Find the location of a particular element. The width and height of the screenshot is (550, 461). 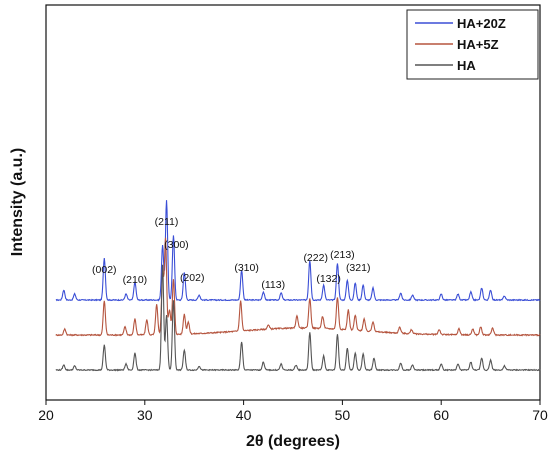

legend-label: HA+20Z is located at coordinates (481, 23).